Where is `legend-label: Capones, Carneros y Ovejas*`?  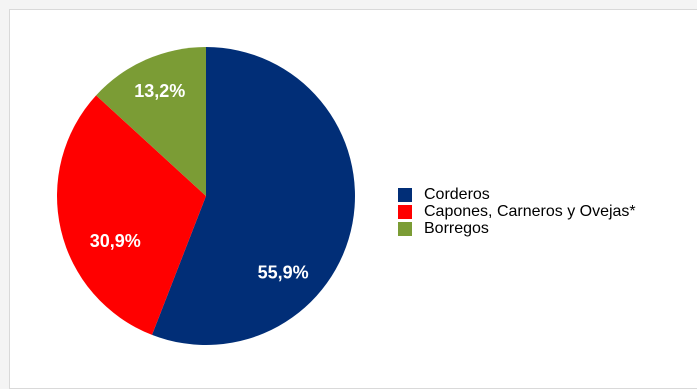 legend-label: Capones, Carneros y Ovejas* is located at coordinates (530, 211).